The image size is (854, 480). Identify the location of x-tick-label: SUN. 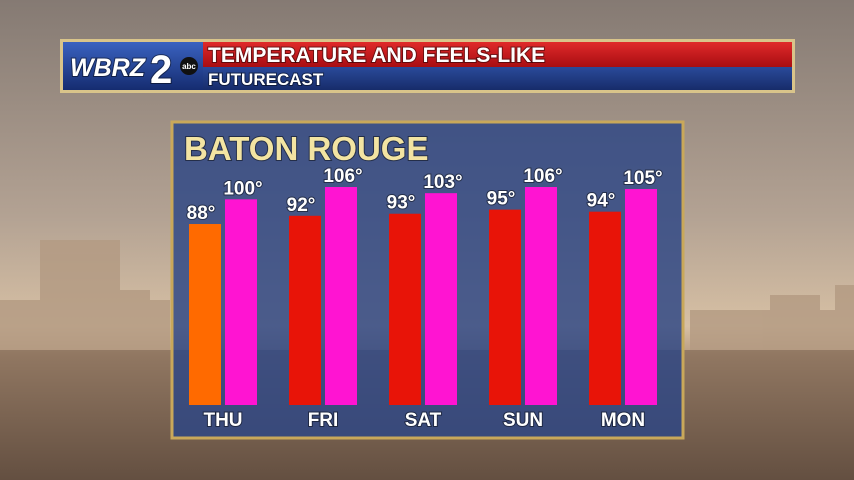
(523, 420).